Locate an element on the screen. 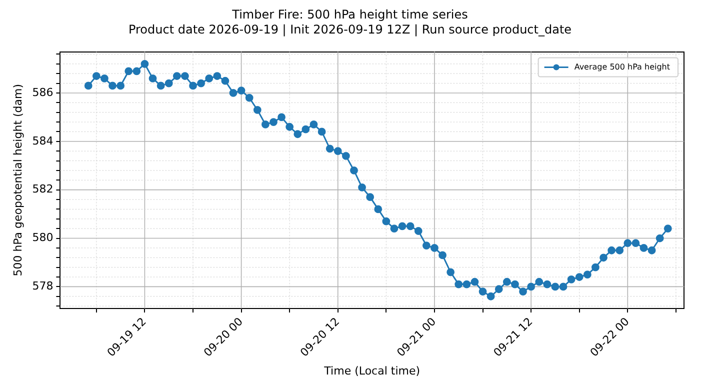 This screenshot has height=390, width=710. y-tick-label: 586 is located at coordinates (43, 92).